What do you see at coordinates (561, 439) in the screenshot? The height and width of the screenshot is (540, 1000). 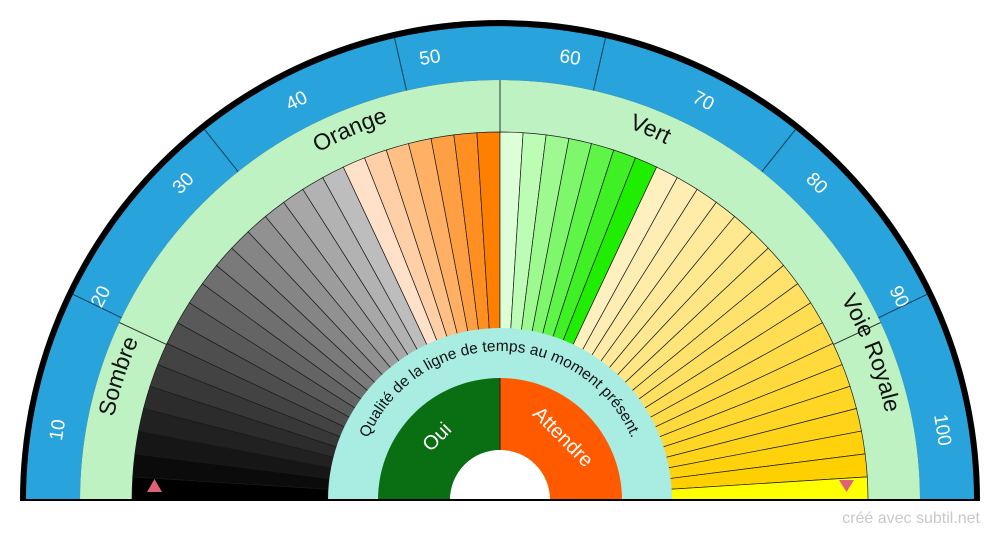 I see `answer-attendre-sector` at bounding box center [561, 439].